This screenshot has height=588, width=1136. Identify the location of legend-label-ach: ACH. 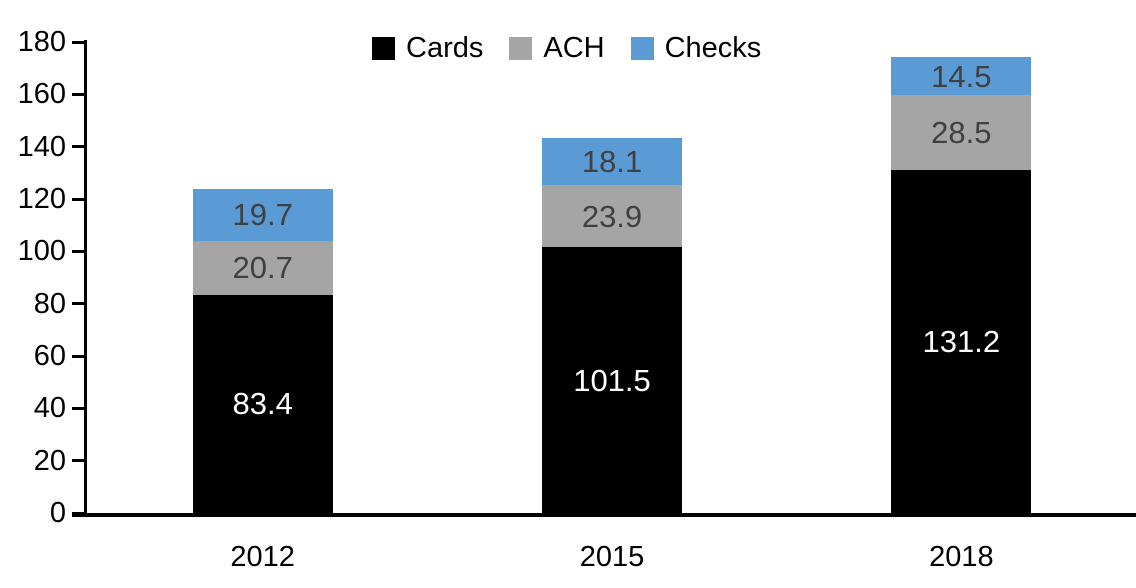
(574, 48).